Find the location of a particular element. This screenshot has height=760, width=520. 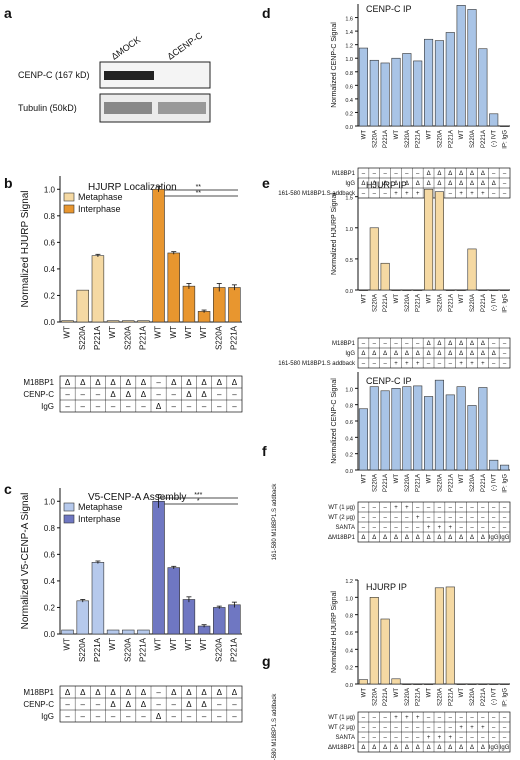

y-tick-label-f: 0.2 is located at coordinates (349, 456).